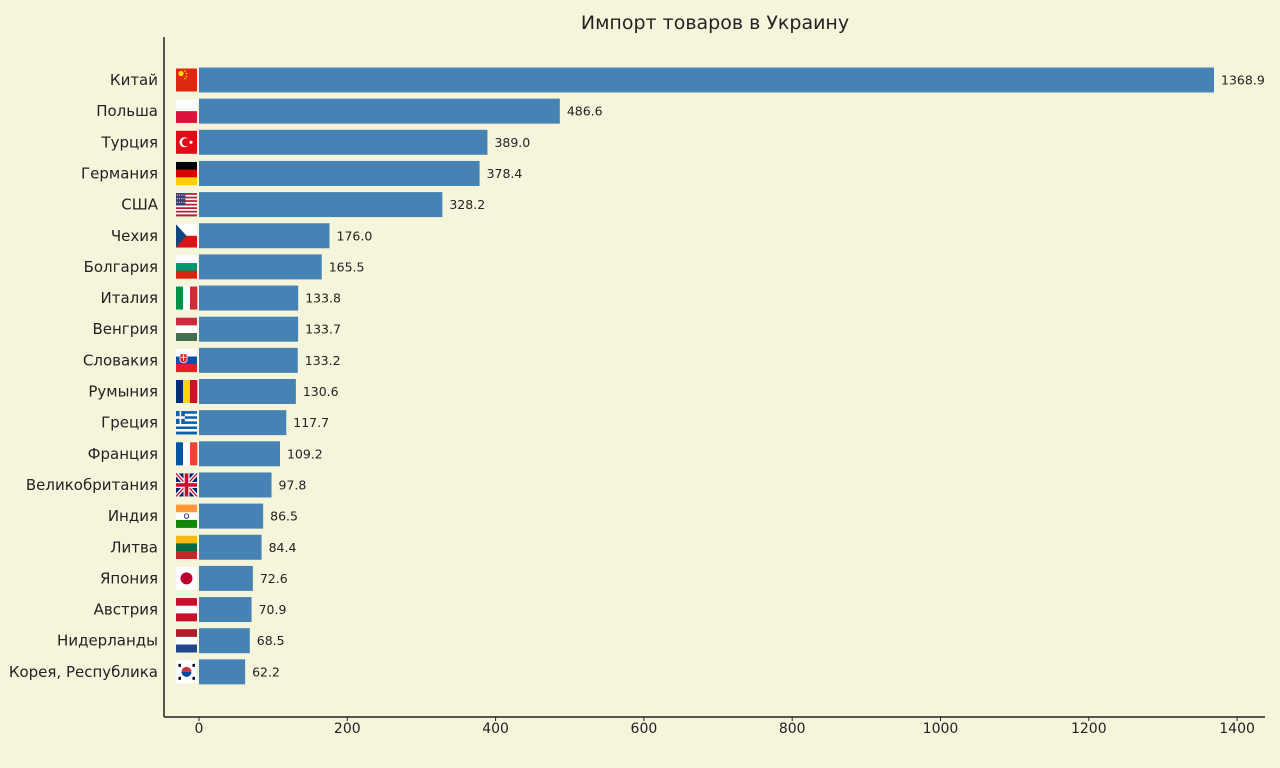 This screenshot has height=768, width=1280. I want to click on category-label: Франция, so click(123, 454).